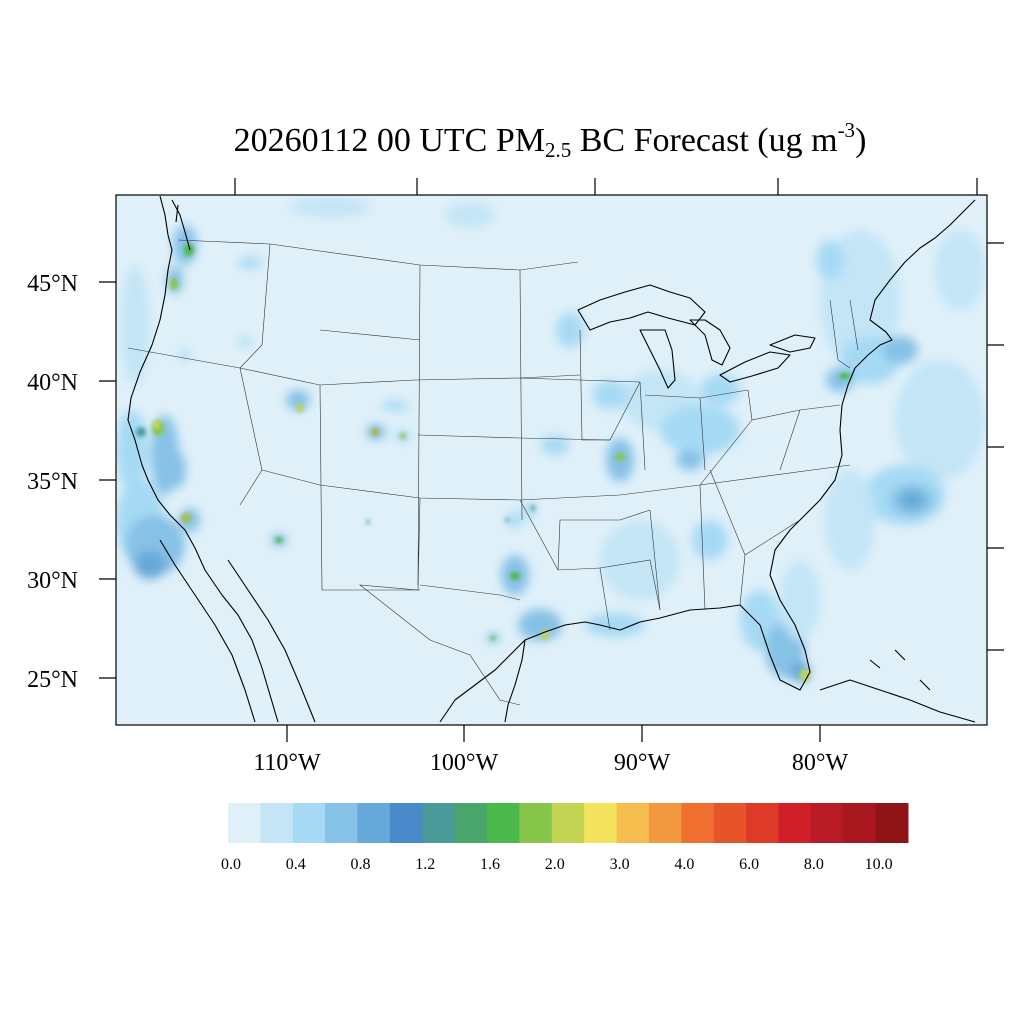 This screenshot has width=1024, height=1024. What do you see at coordinates (52, 284) in the screenshot?
I see `lat-label-45: 45°N` at bounding box center [52, 284].